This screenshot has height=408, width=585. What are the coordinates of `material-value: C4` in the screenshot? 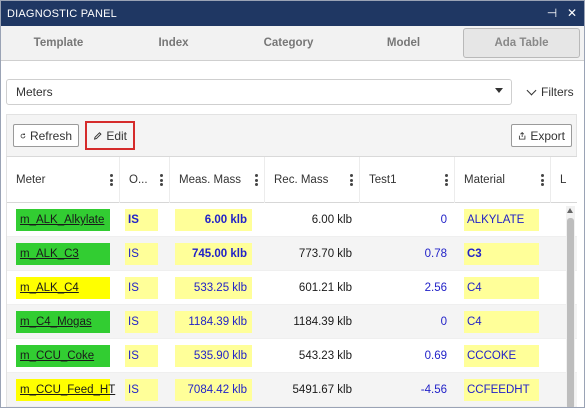 It's located at (501, 322).